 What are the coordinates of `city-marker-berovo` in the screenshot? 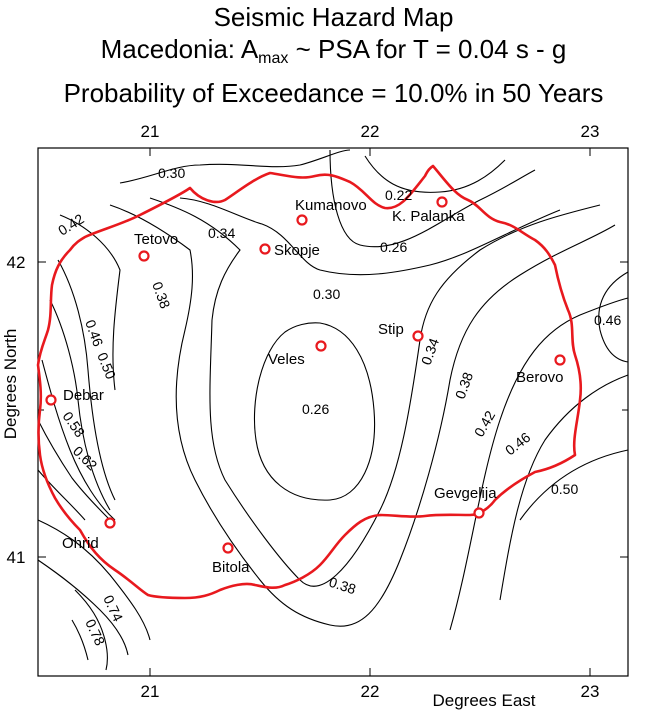 It's located at (560, 360).